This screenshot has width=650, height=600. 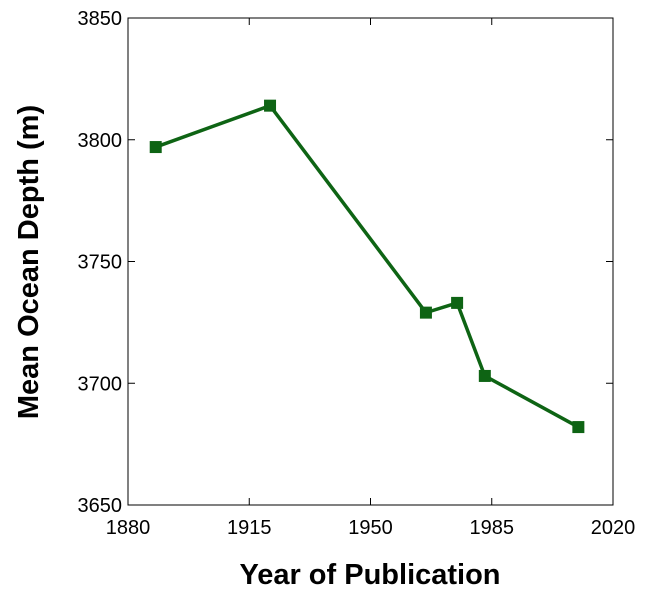 What do you see at coordinates (369, 575) in the screenshot?
I see `x-axis-title: Year of Publication` at bounding box center [369, 575].